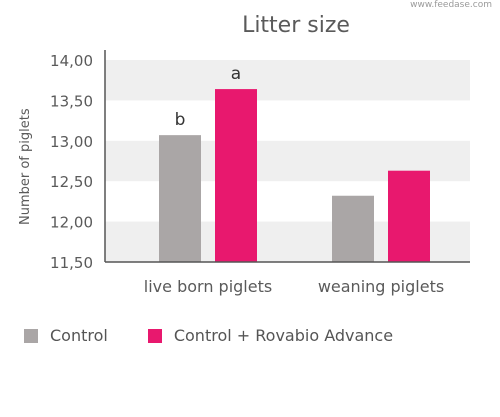 The height and width of the screenshot is (417, 500). What do you see at coordinates (154, 335) in the screenshot?
I see `legend-swatch-rovabio` at bounding box center [154, 335].